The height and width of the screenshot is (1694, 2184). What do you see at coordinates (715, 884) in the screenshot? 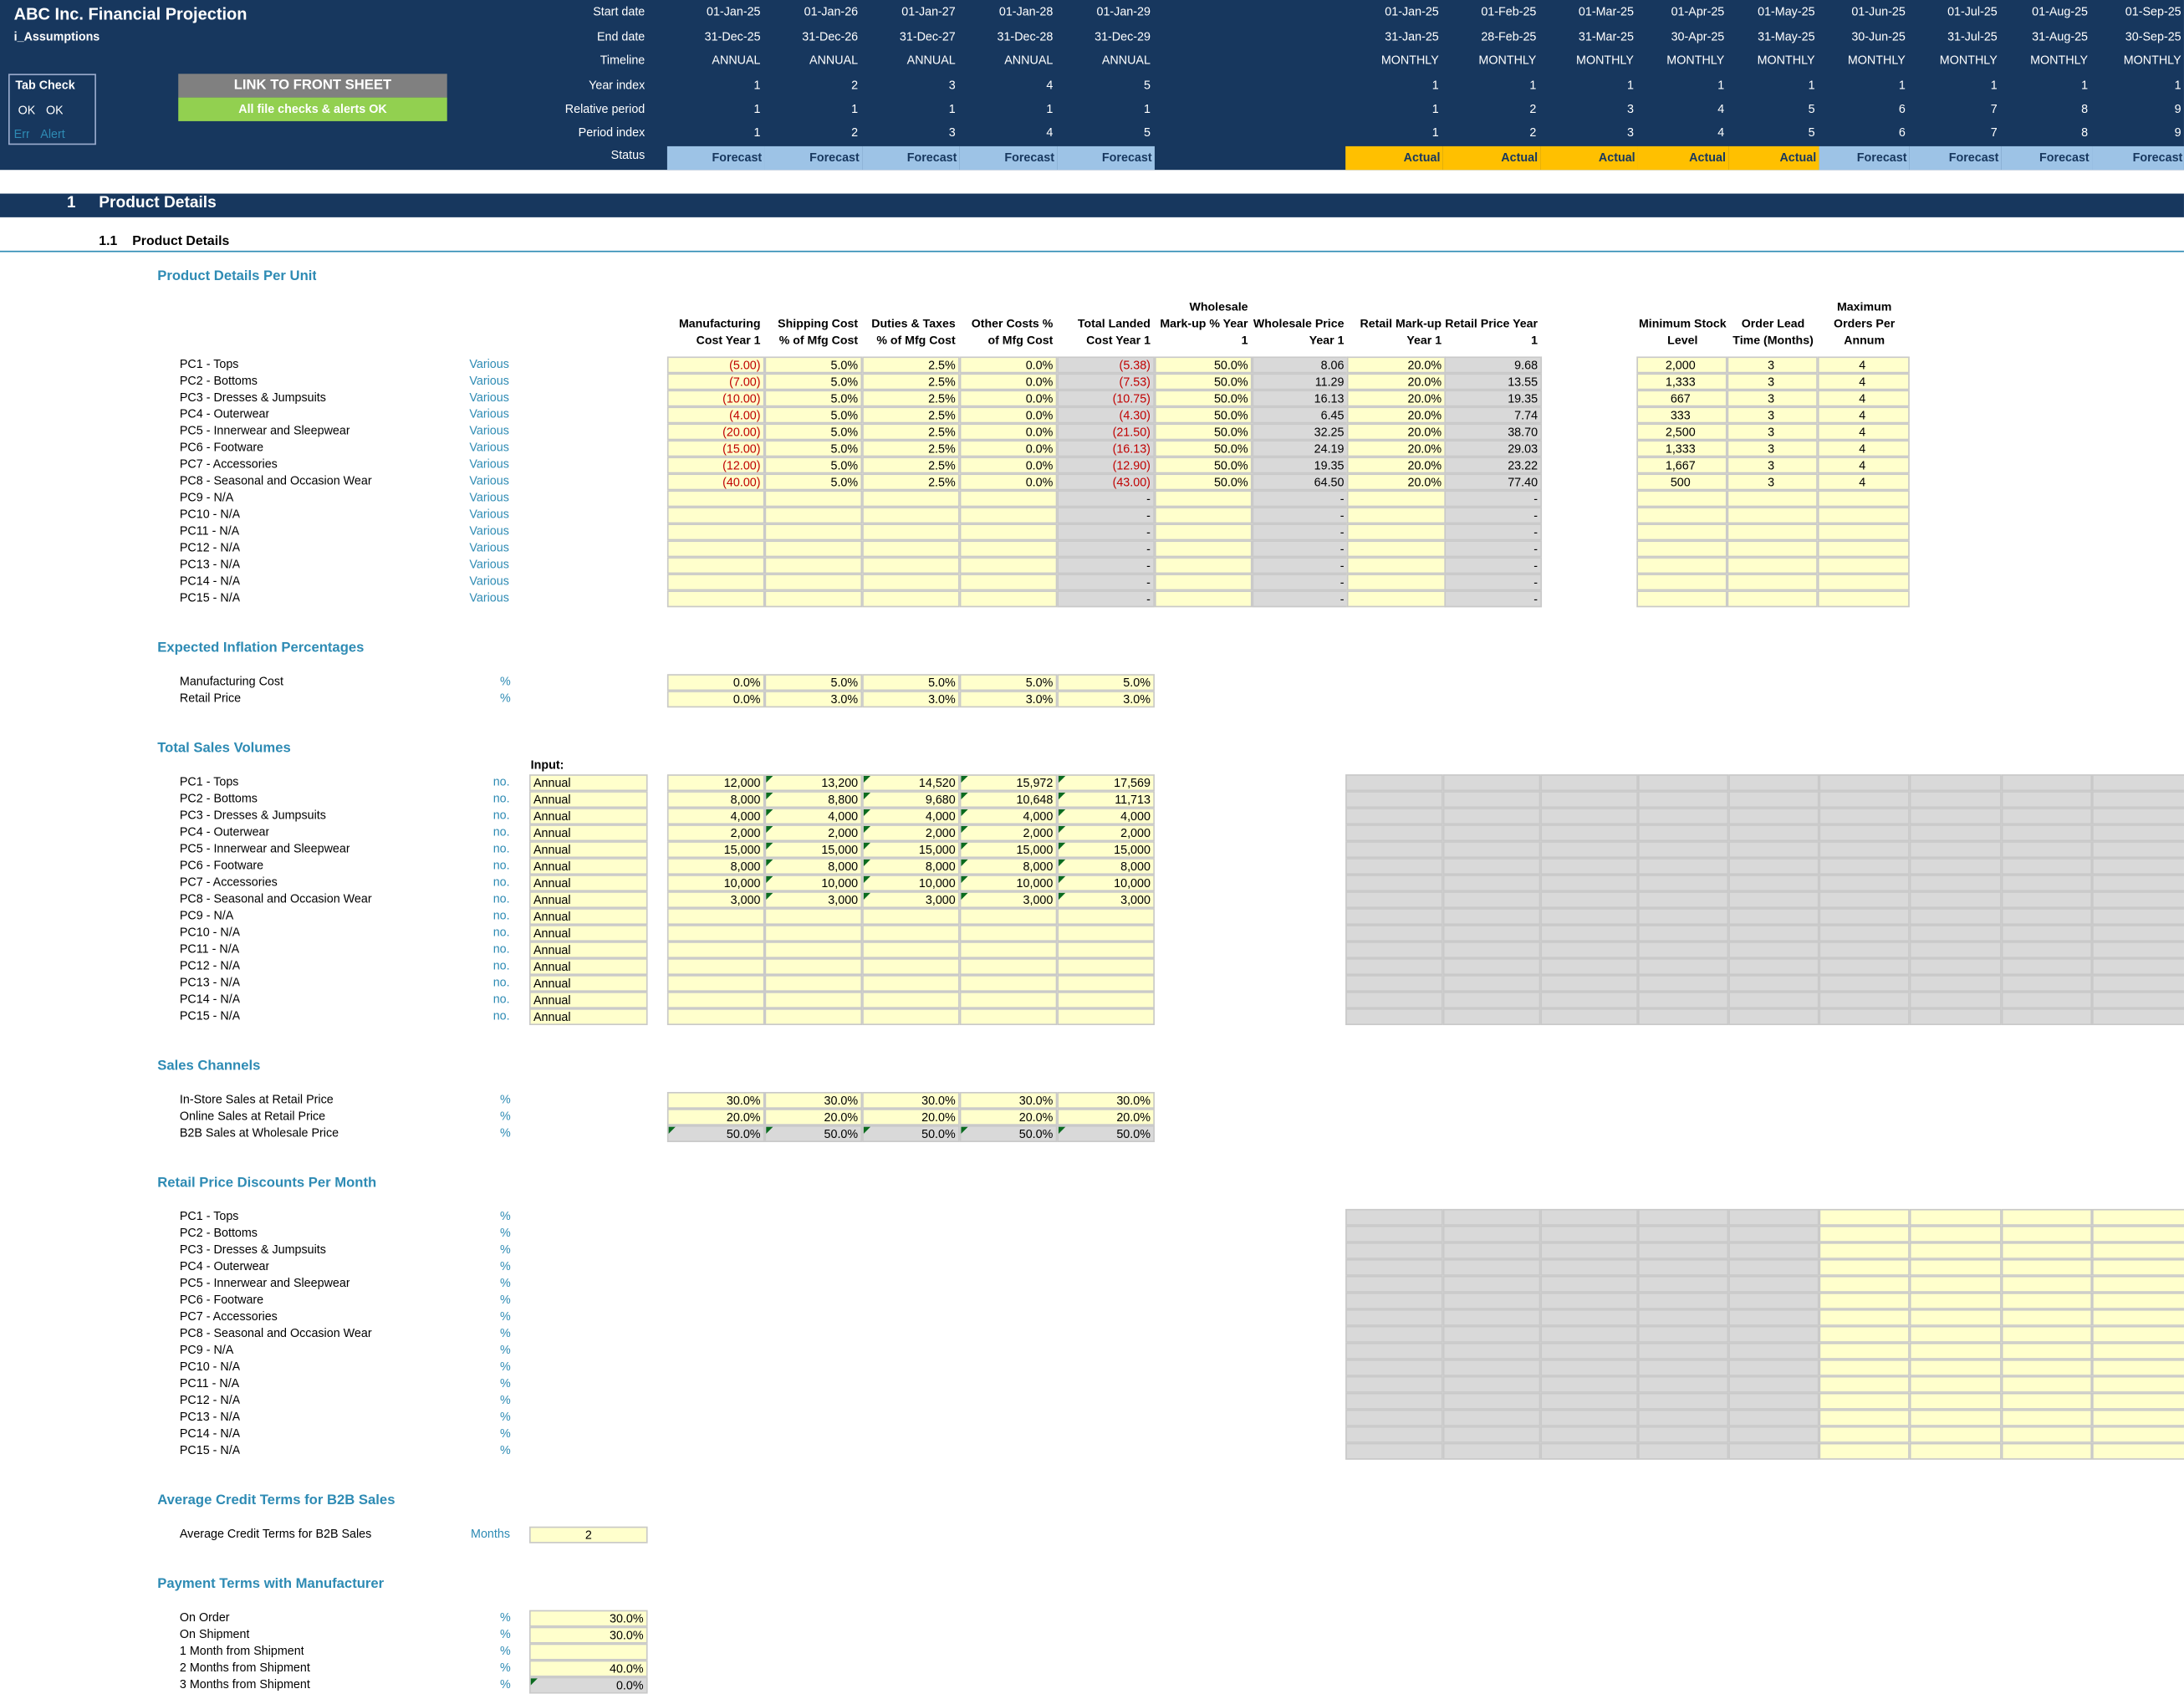
I see `volume-cell: 10,000` at bounding box center [715, 884].